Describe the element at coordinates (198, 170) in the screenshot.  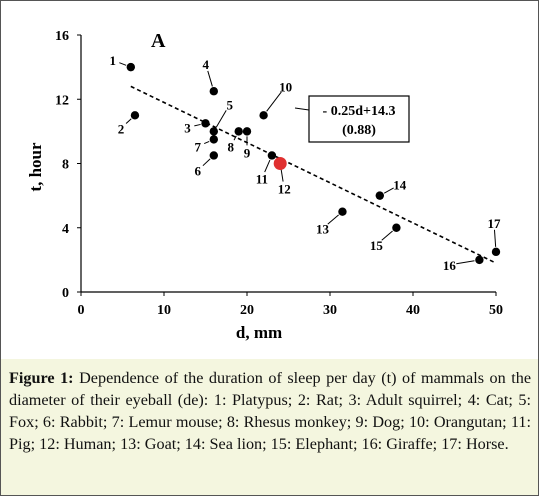
I see `point-label: 6` at that location.